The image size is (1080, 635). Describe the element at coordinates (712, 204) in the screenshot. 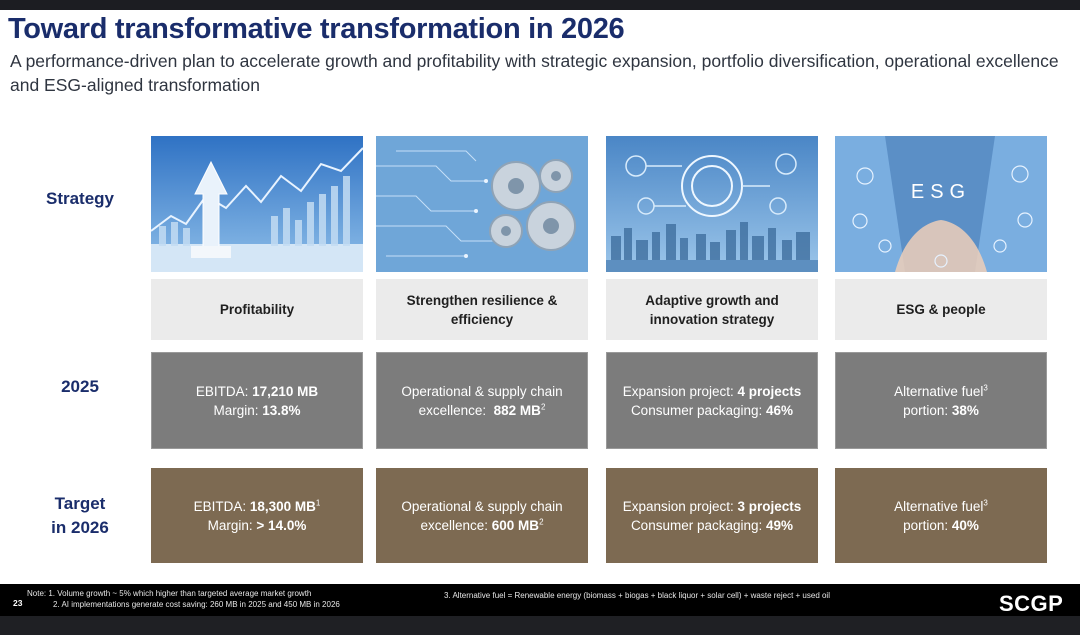

I see `city-network-image` at that location.